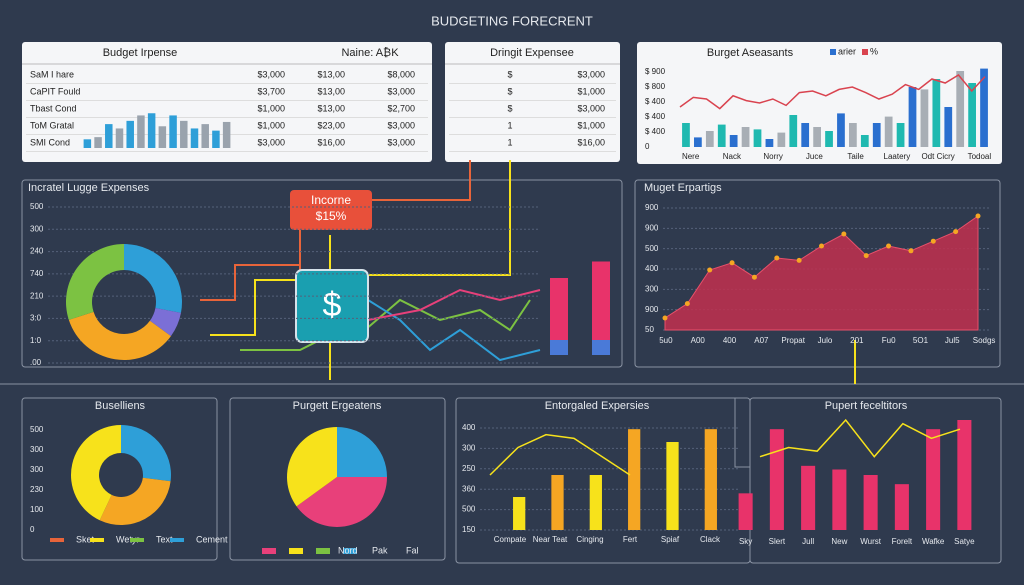  Describe the element at coordinates (591, 91) in the screenshot. I see `label: $1,000` at that location.